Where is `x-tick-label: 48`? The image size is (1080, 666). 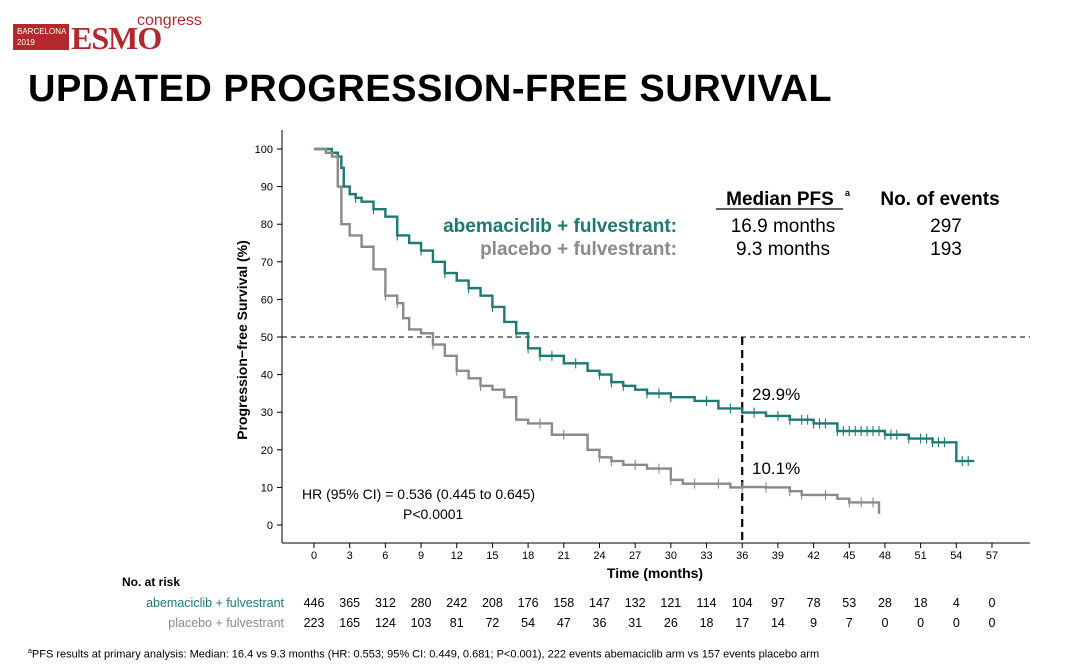 x-tick-label: 48 is located at coordinates (885, 556).